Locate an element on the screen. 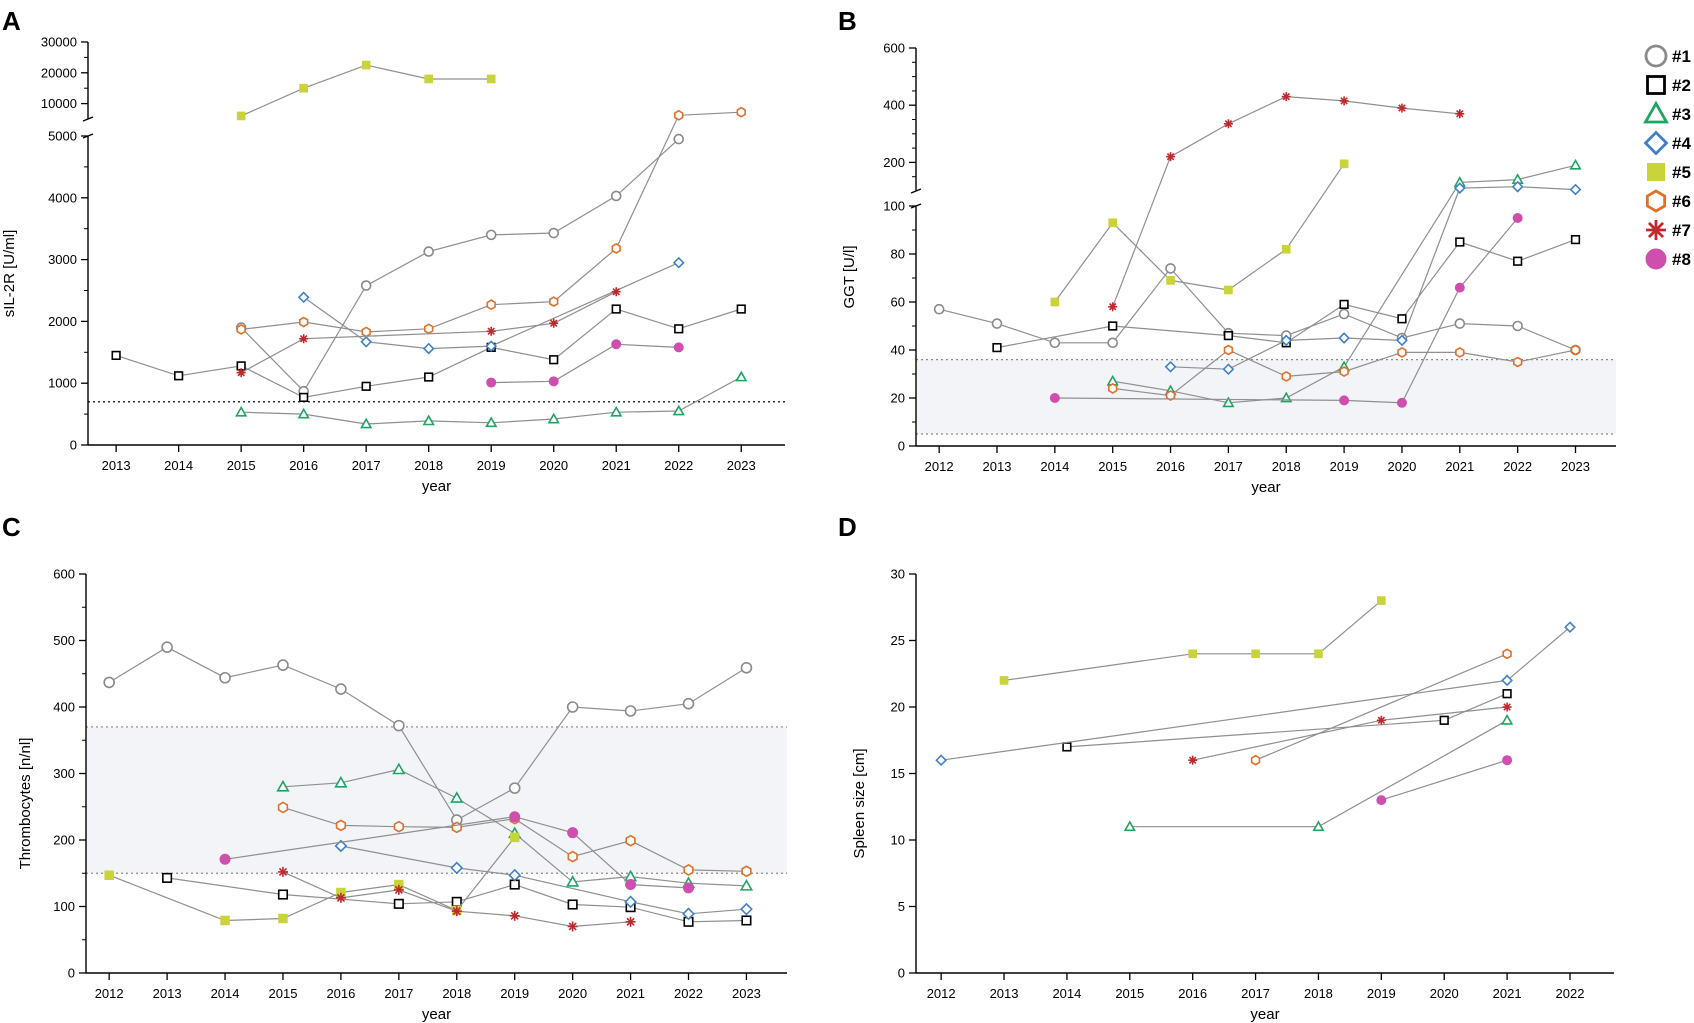  legend-label: #8 is located at coordinates (1681, 259).